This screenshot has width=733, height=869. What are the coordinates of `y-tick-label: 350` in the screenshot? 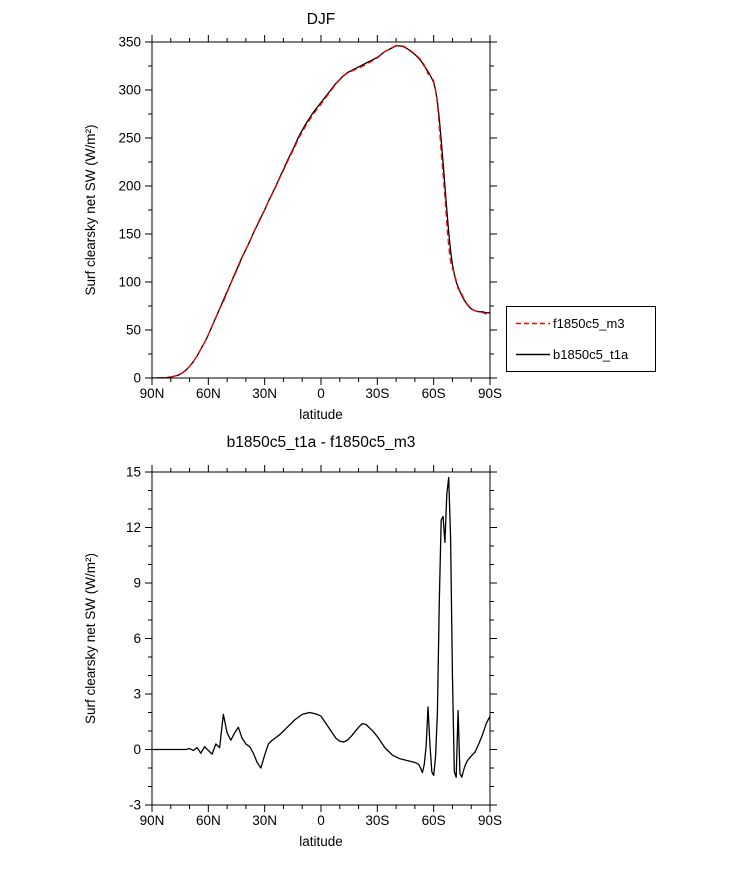 It's located at (129, 42).